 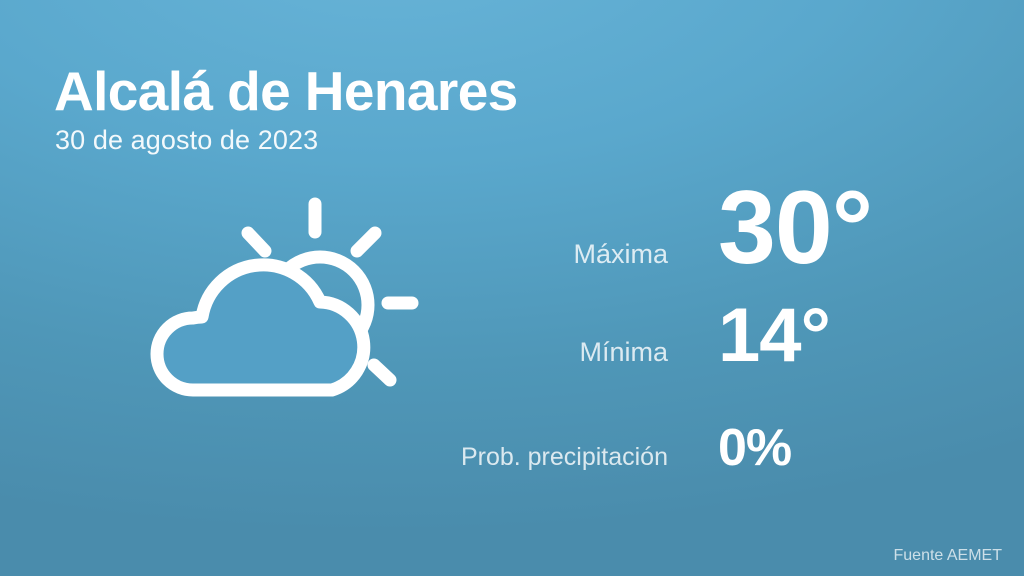 What do you see at coordinates (680, 457) in the screenshot?
I see `reading-row-precipitacion: Prob. precipitación 0%` at bounding box center [680, 457].